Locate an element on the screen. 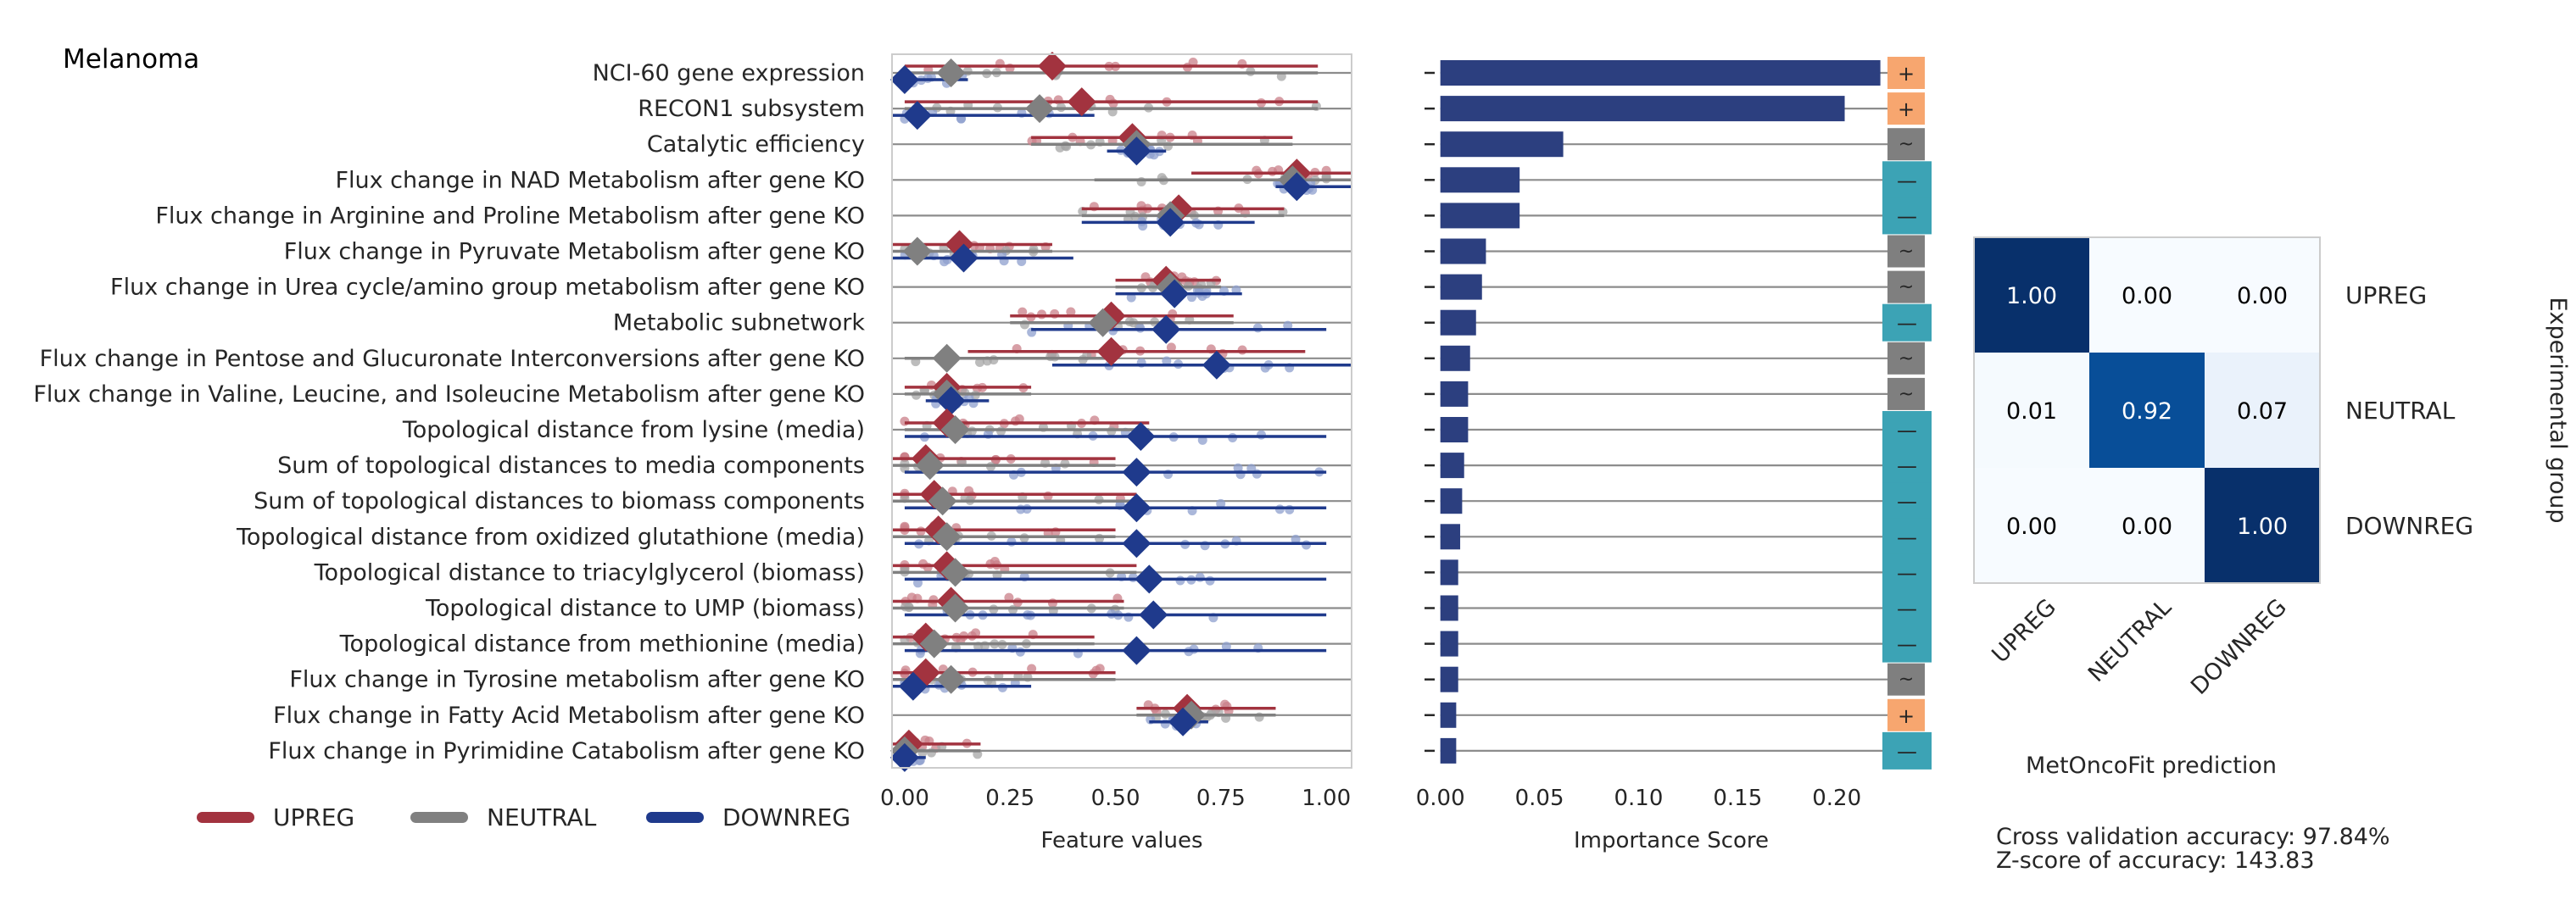  cv-accuracy-text: Cross validation accuracy: 97.84% is located at coordinates (2193, 837).